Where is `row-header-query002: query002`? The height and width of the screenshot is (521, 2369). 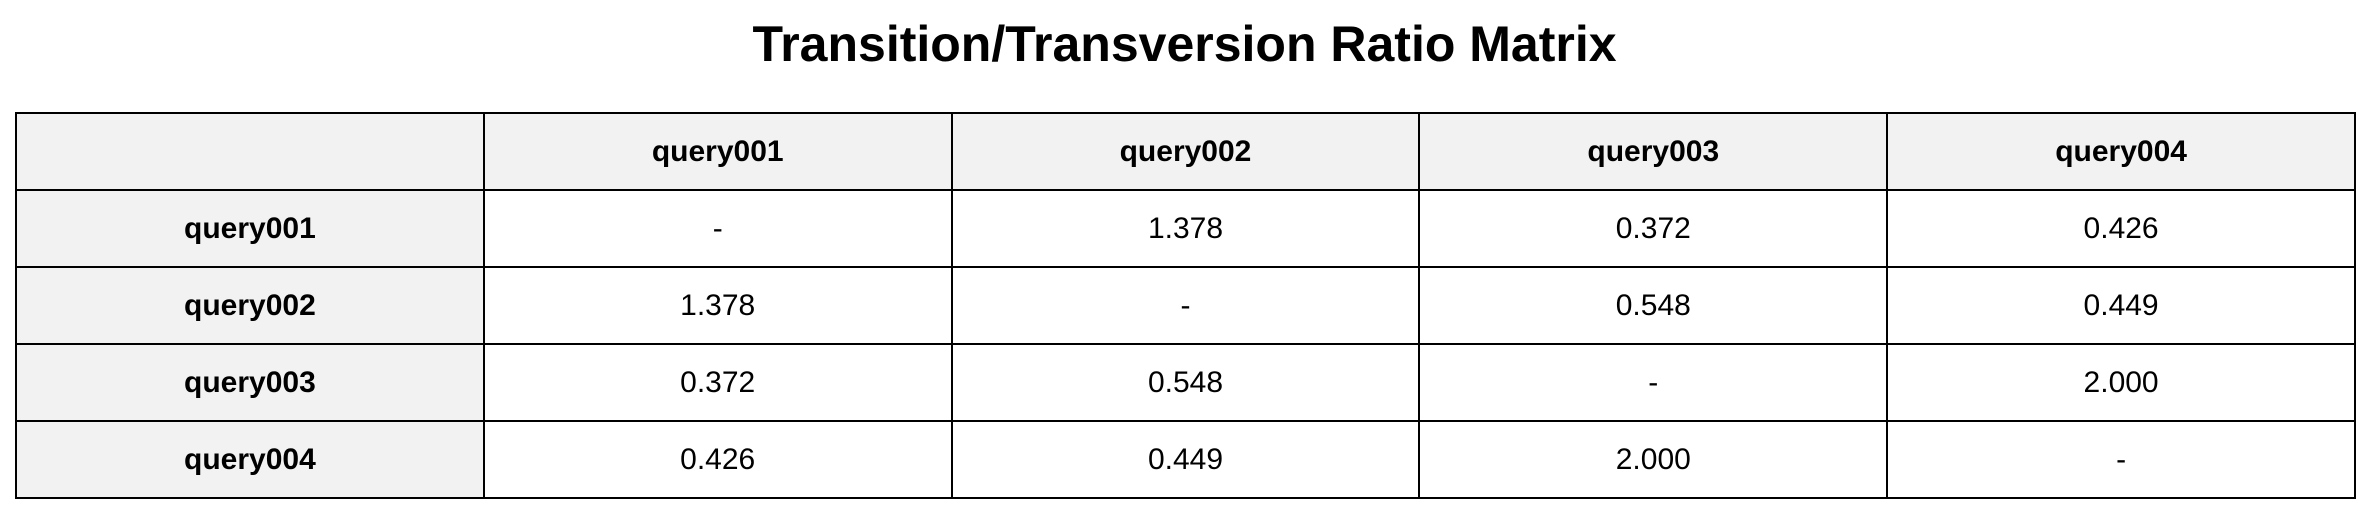
row-header-query002: query002 is located at coordinates (250, 305).